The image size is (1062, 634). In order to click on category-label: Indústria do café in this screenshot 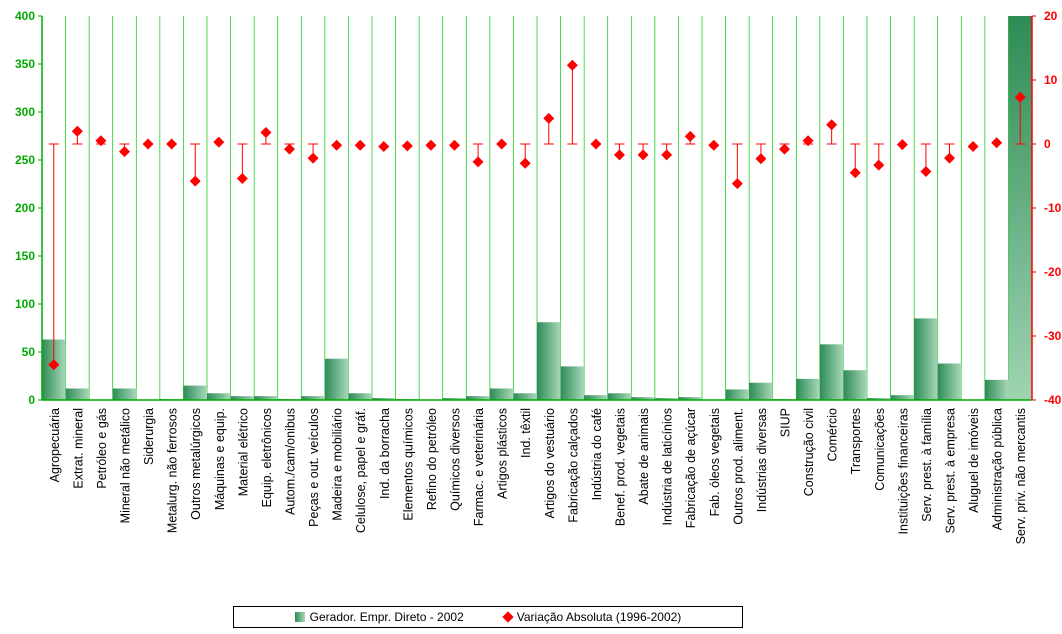, I will do `click(597, 454)`.